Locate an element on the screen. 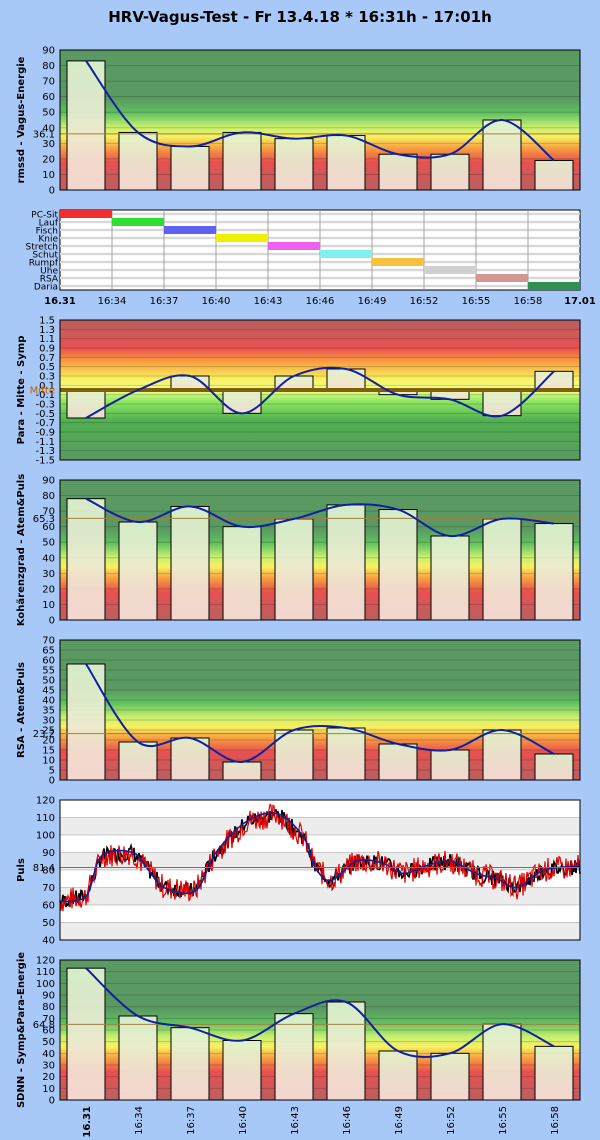 This screenshot has width=600, height=1140. time-axis-label: 16:37 is located at coordinates (191, 1120).